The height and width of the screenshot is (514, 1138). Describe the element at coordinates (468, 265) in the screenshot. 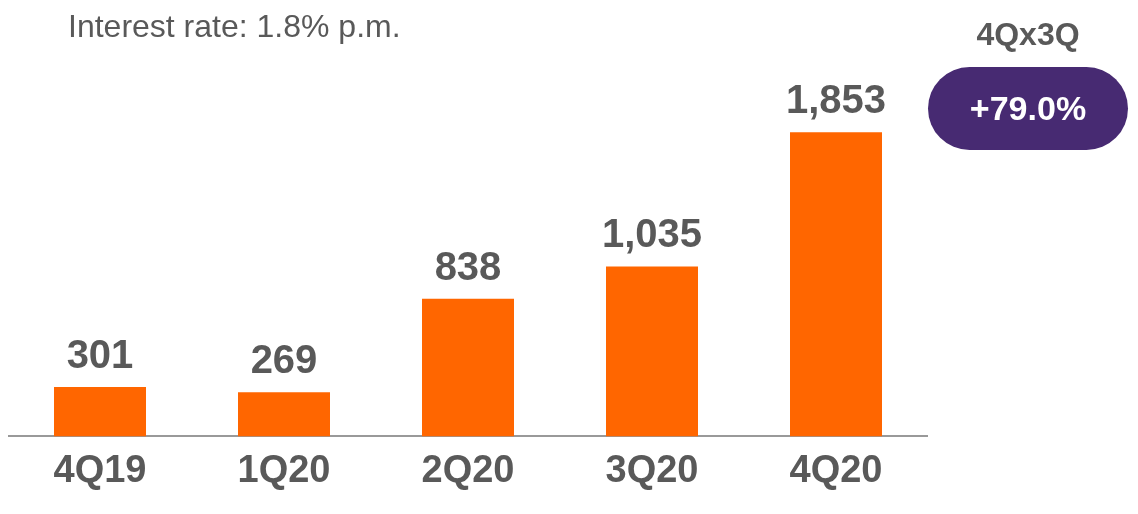

I see `data-label: 838` at that location.